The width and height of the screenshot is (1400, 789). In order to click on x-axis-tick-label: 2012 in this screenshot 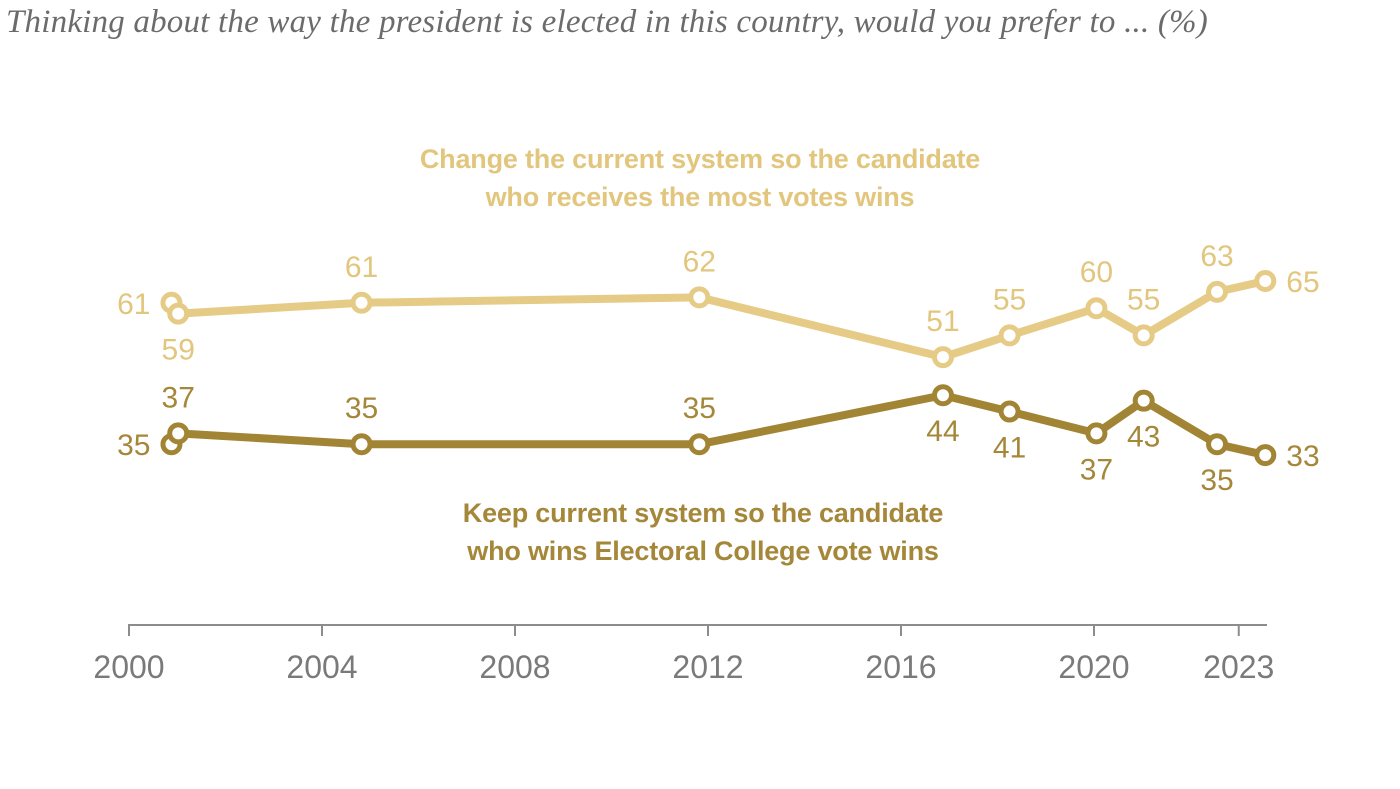, I will do `click(707, 667)`.